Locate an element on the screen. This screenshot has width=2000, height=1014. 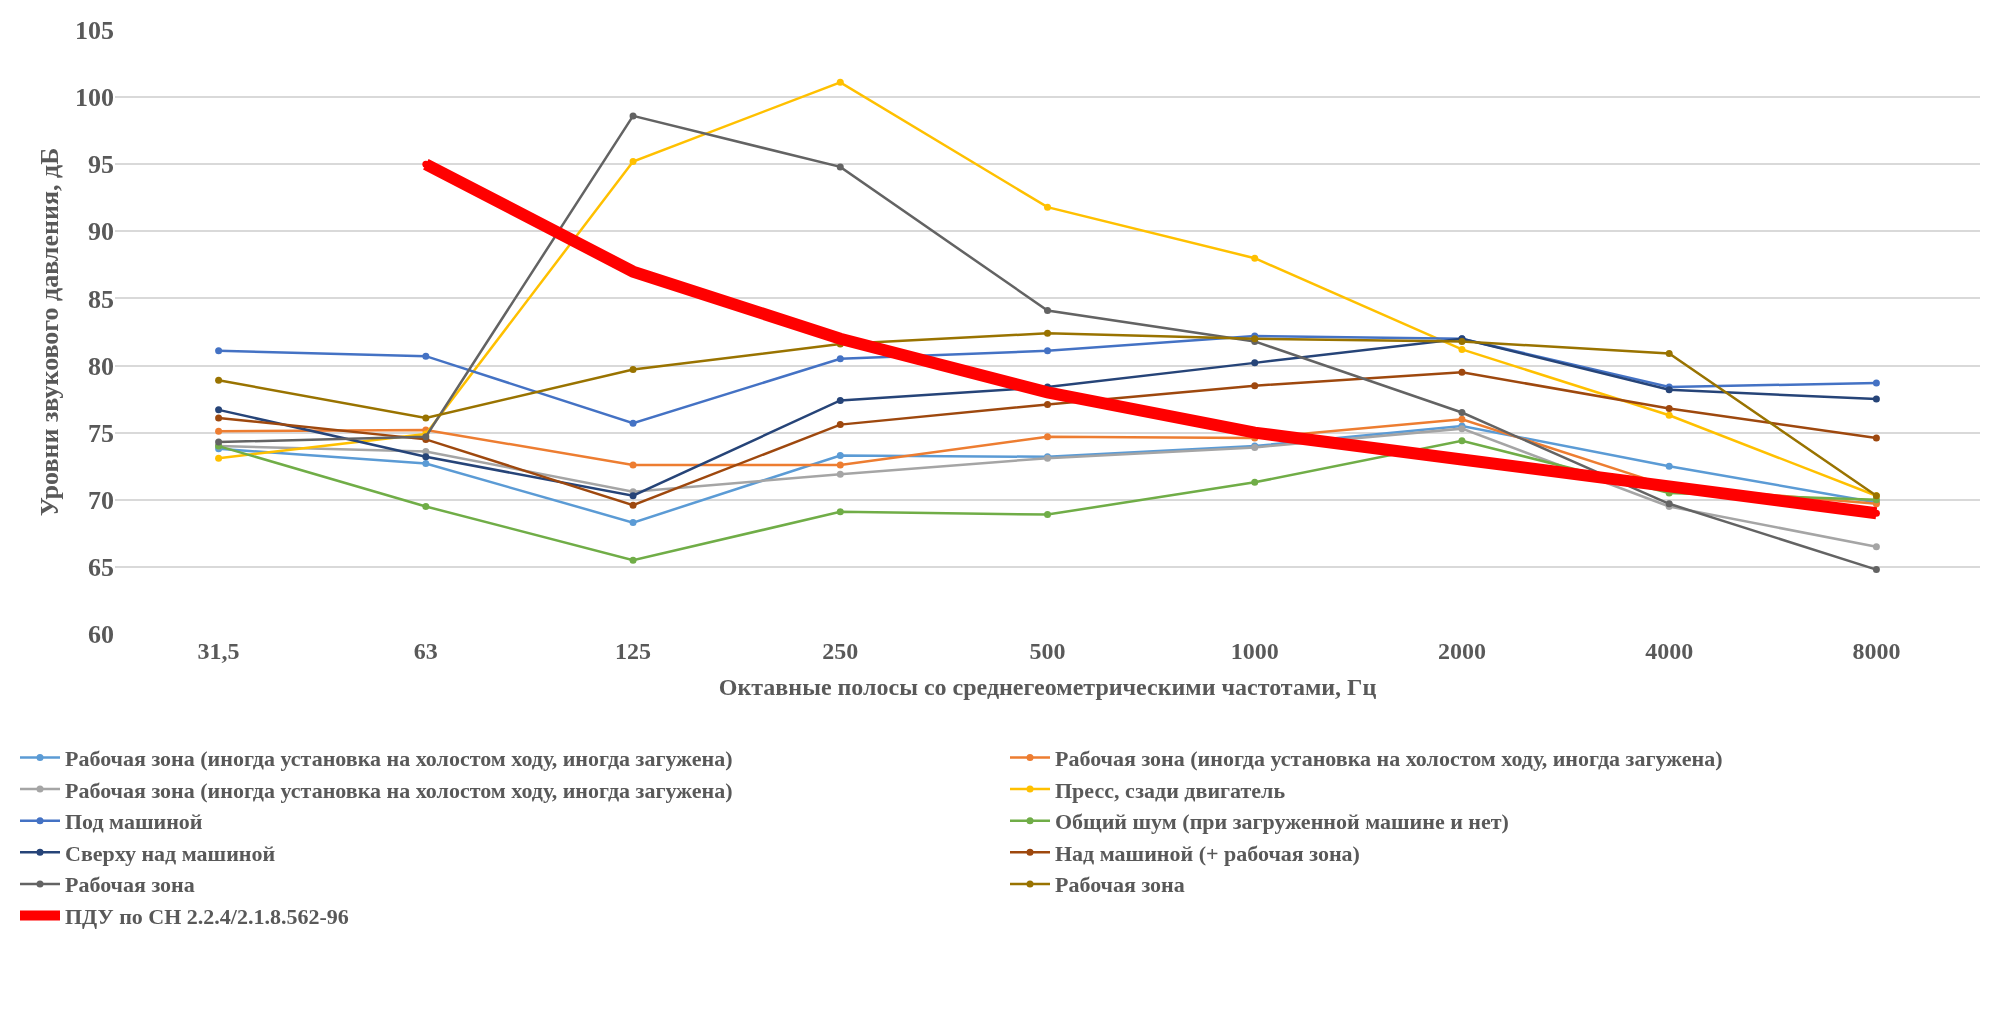
legend-label: Сверху над машиной is located at coordinates (170, 853).